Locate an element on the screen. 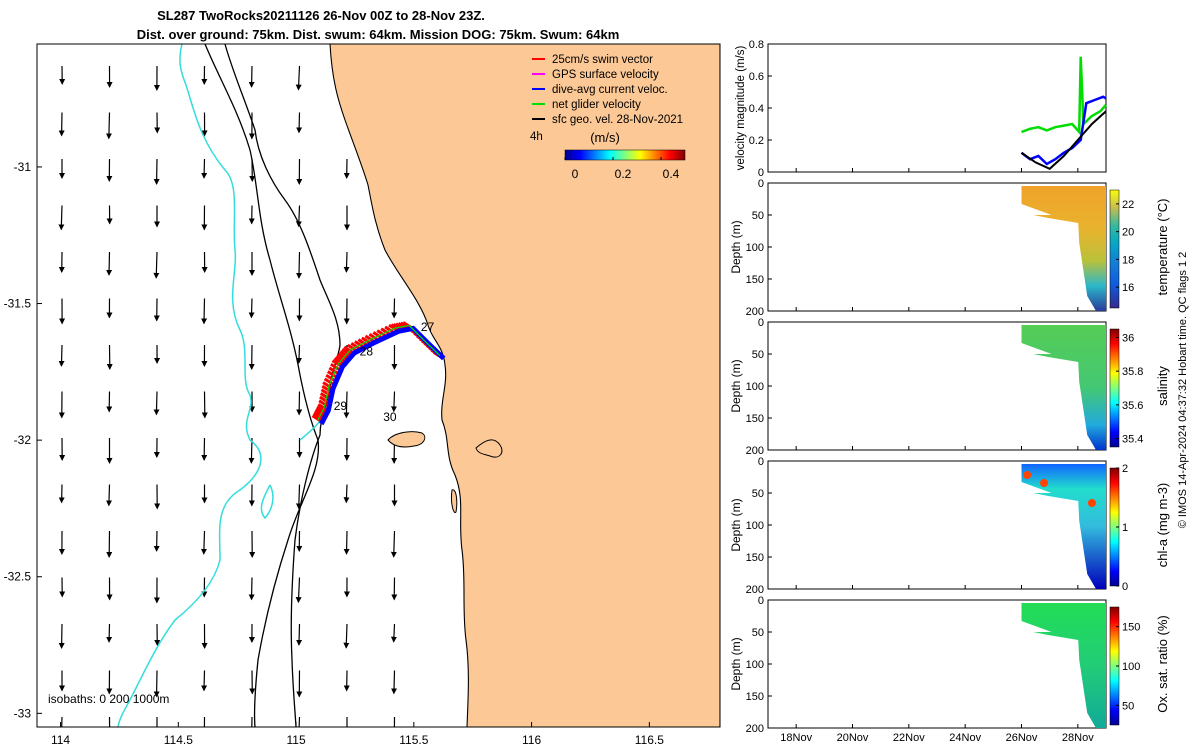 Image resolution: width=1200 pixels, height=755 pixels. colorbar-tick-label: 22 is located at coordinates (1128, 205).